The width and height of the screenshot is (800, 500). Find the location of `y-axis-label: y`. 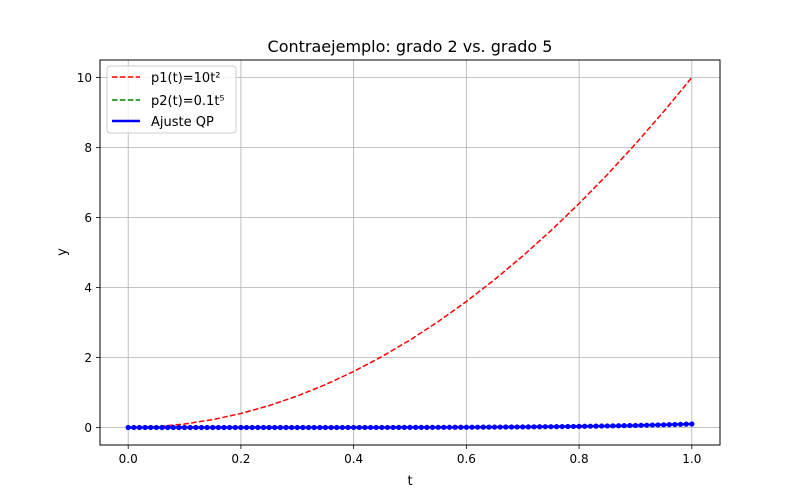

y-axis-label: y is located at coordinates (62, 252).